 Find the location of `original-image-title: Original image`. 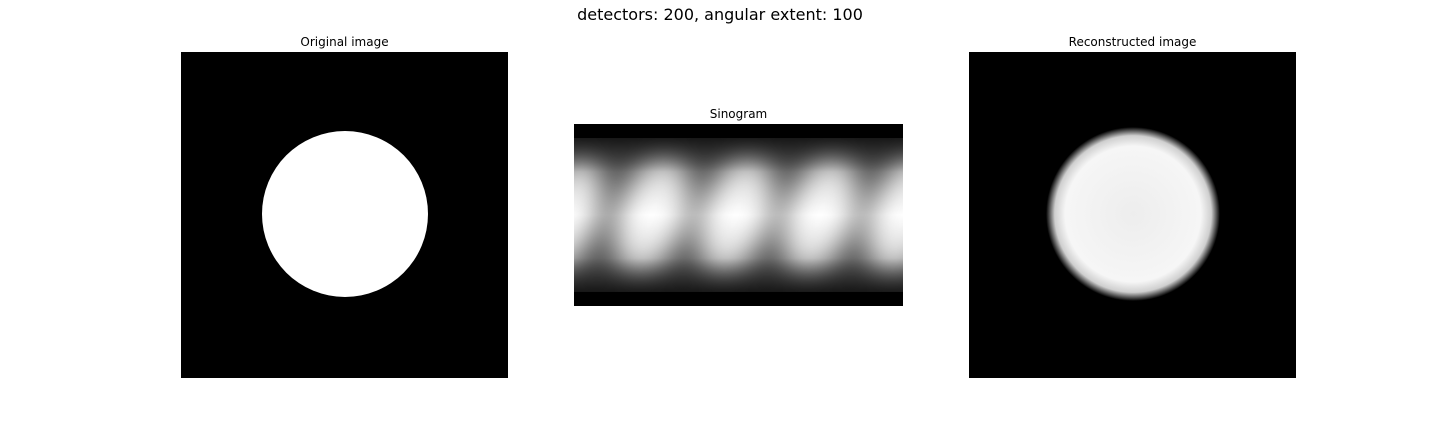

original-image-title: Original image is located at coordinates (344, 42).